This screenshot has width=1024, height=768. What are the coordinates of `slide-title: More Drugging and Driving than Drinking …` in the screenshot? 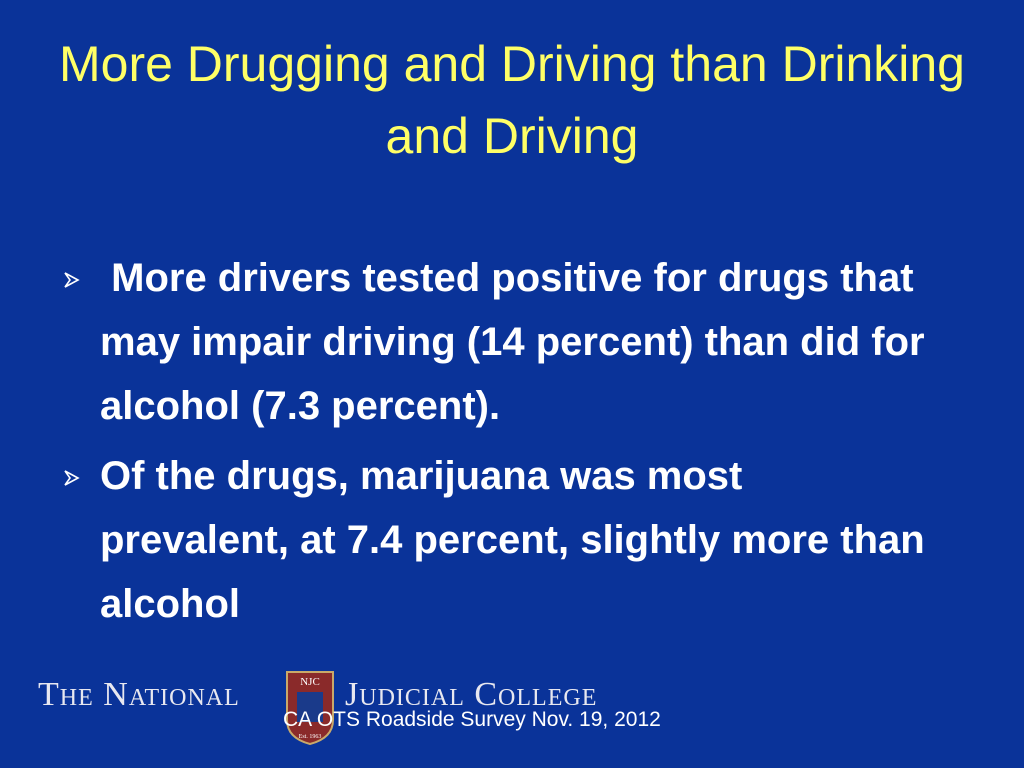 It's located at (511, 100).